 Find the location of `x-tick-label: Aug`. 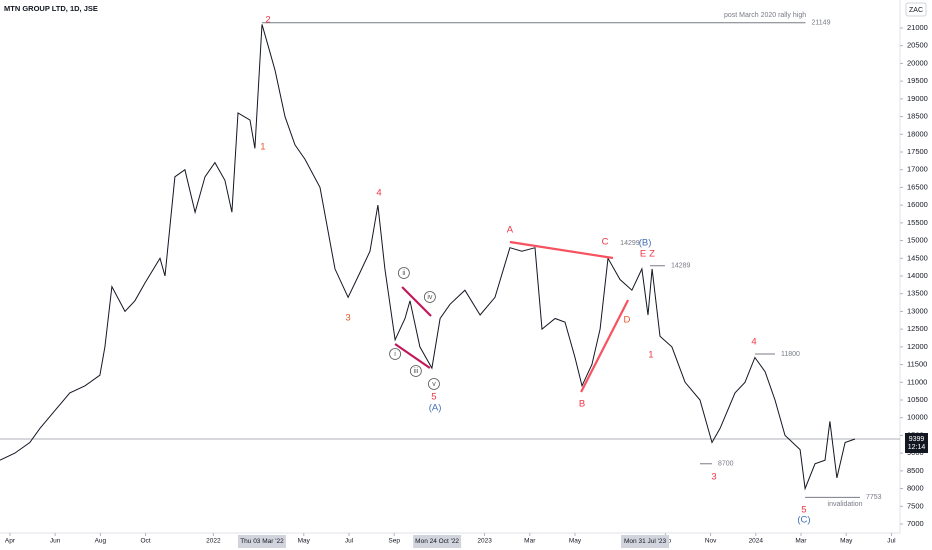

x-tick-label: Aug is located at coordinates (101, 541).